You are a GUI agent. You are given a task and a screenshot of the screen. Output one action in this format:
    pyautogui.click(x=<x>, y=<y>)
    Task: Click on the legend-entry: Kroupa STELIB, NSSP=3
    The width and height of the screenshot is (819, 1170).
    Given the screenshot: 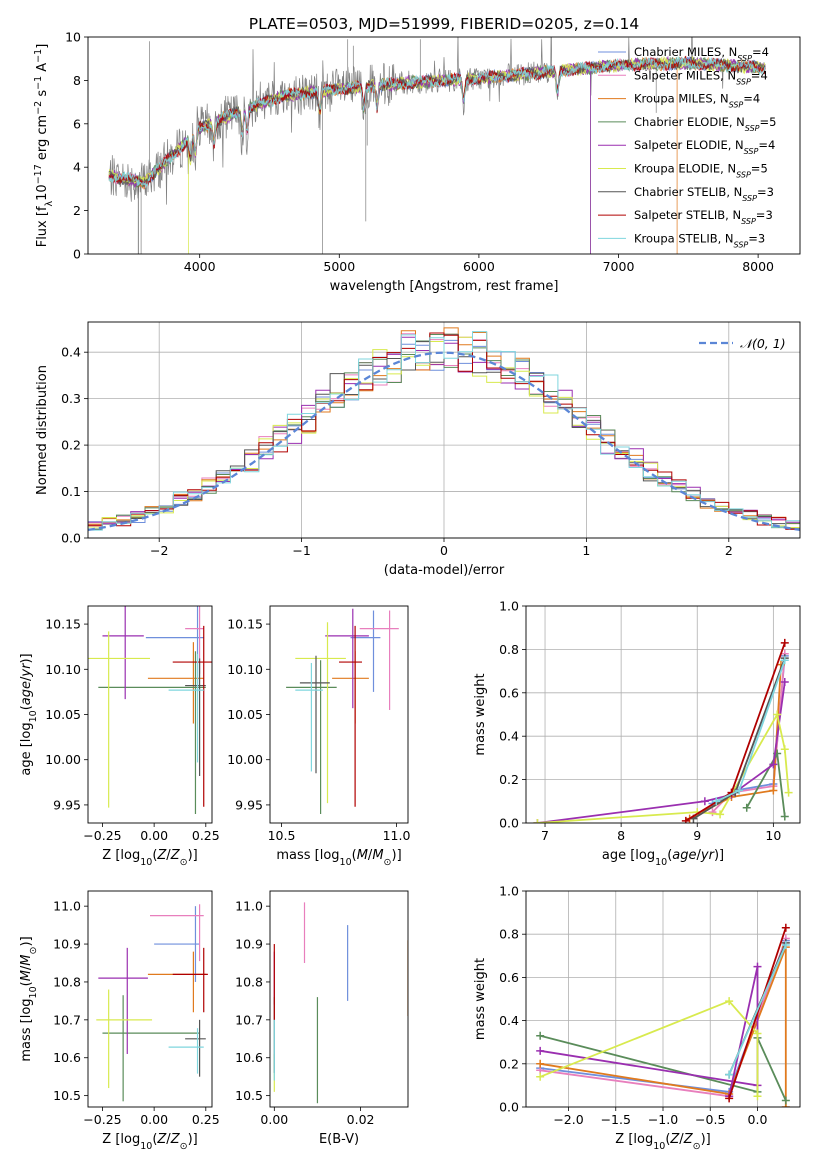 What is the action you would take?
    pyautogui.click(x=699, y=240)
    